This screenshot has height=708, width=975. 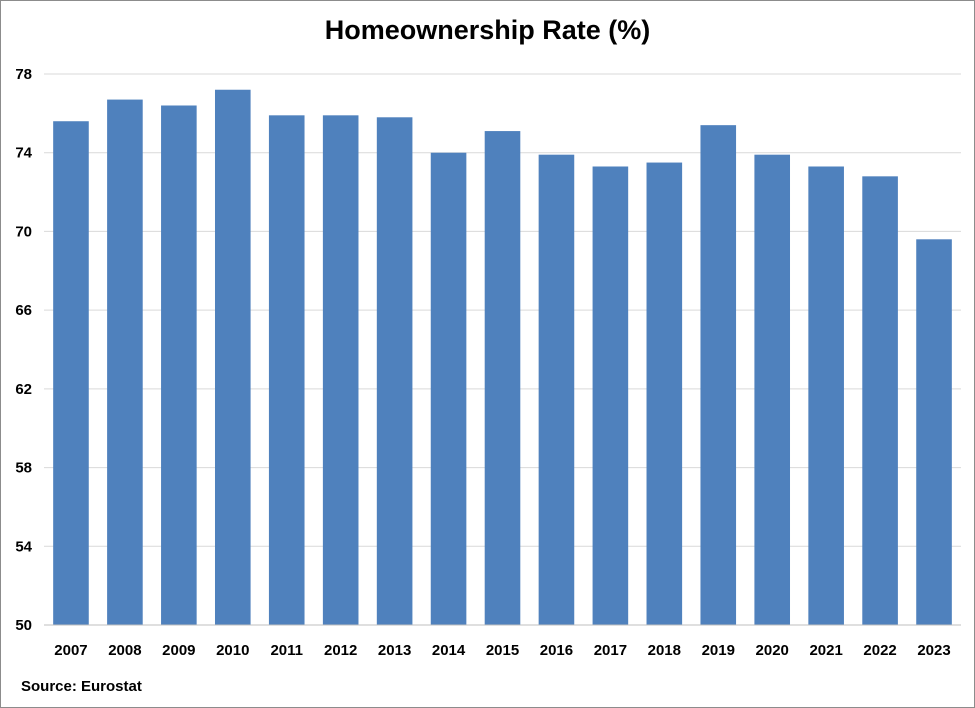 I want to click on bar-2012, so click(x=340, y=370).